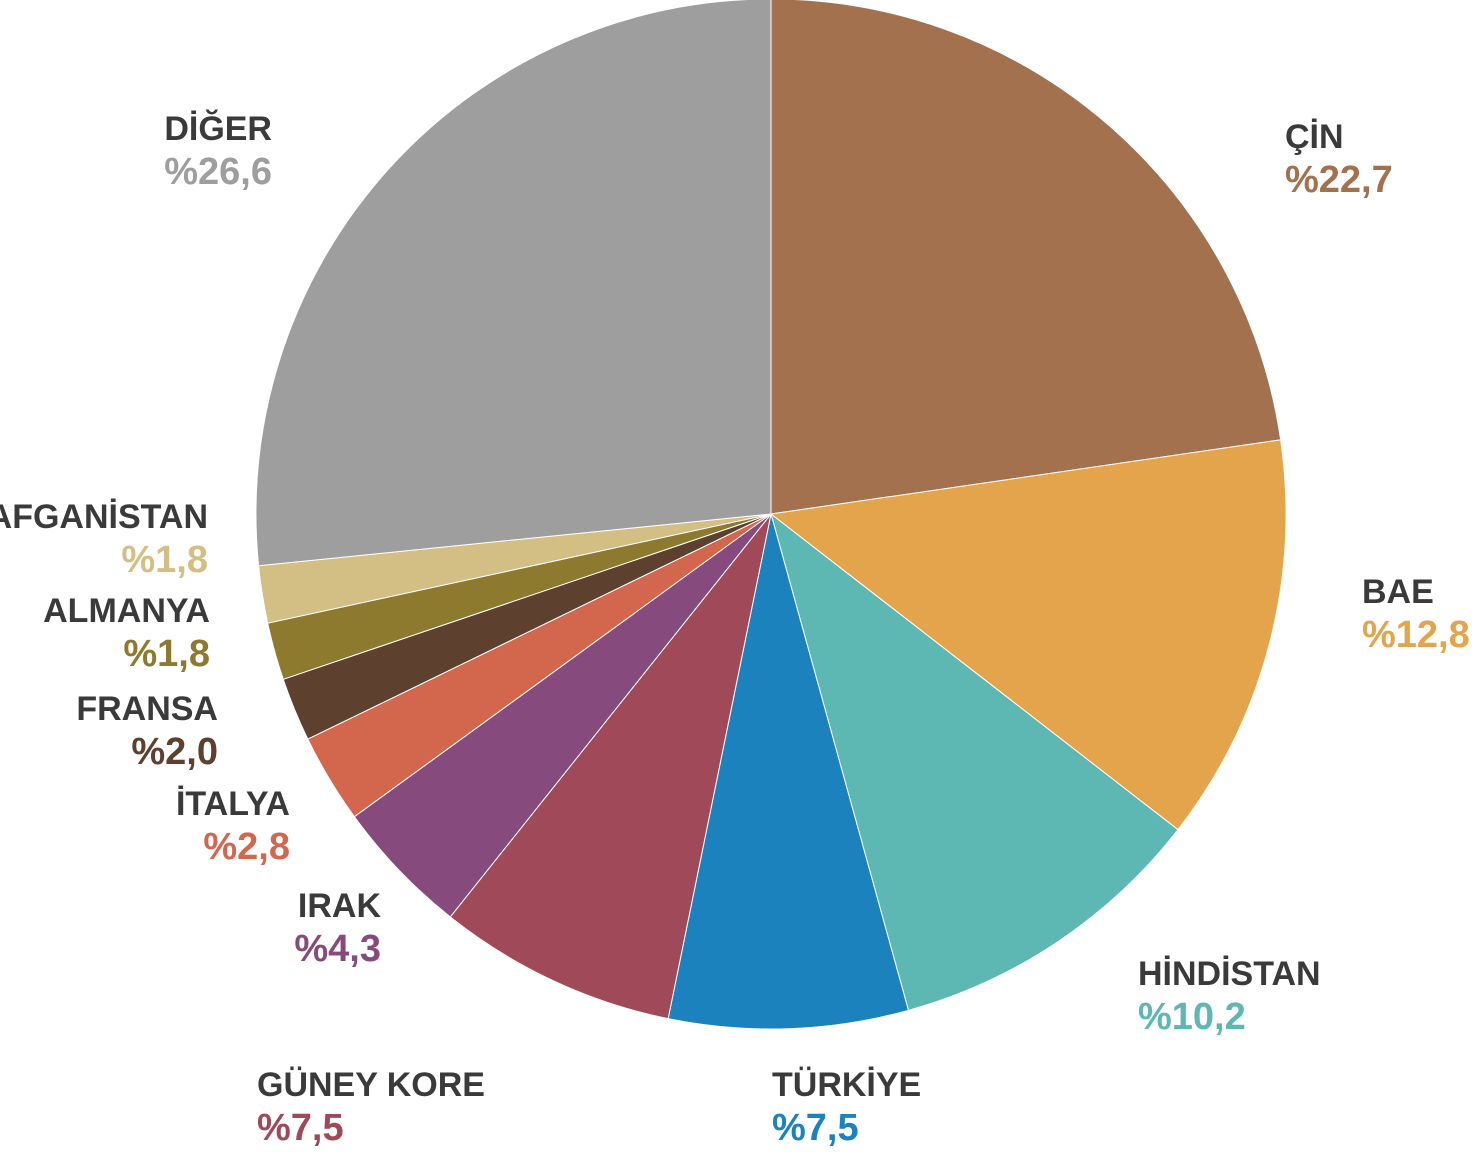 The image size is (1476, 1152). I want to click on slice-label-guney-kore: GÜNEY KORE, so click(371, 1085).